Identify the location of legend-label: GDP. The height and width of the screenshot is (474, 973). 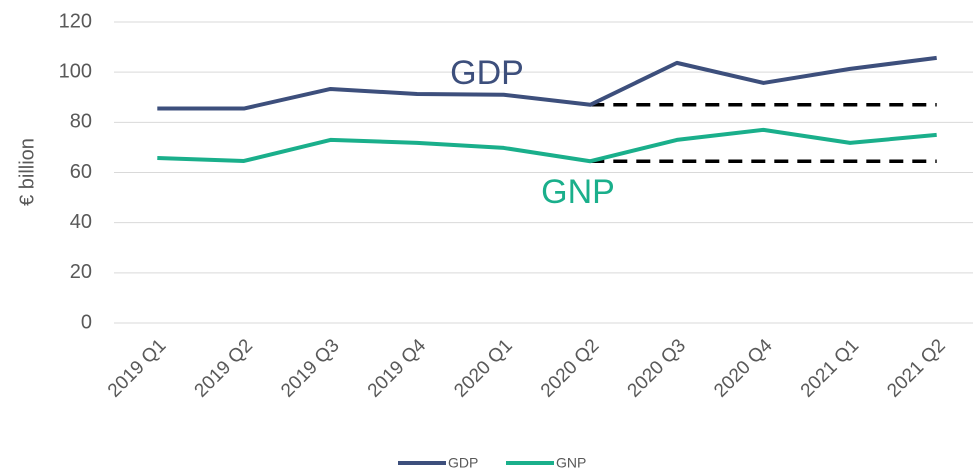
(463, 463).